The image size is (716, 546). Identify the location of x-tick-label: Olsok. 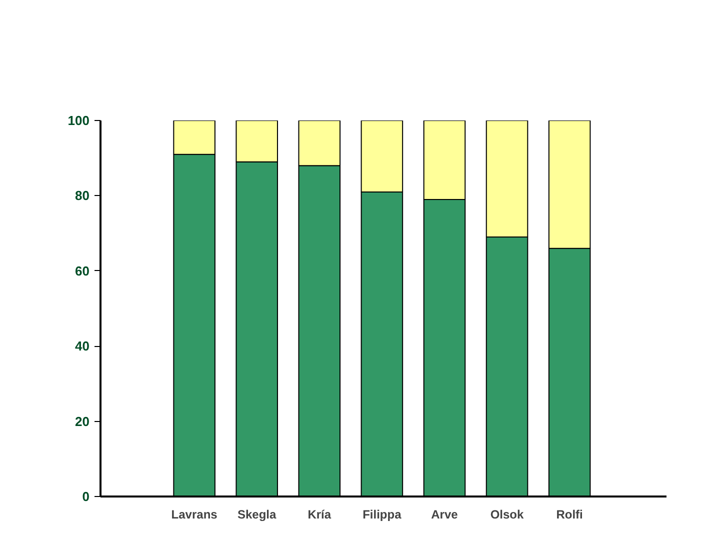
(507, 515).